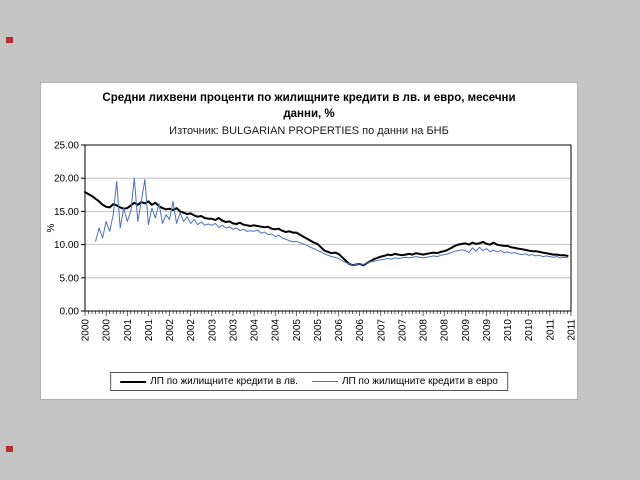  Describe the element at coordinates (66, 212) in the screenshot. I see `svg-text: 15.00` at that location.